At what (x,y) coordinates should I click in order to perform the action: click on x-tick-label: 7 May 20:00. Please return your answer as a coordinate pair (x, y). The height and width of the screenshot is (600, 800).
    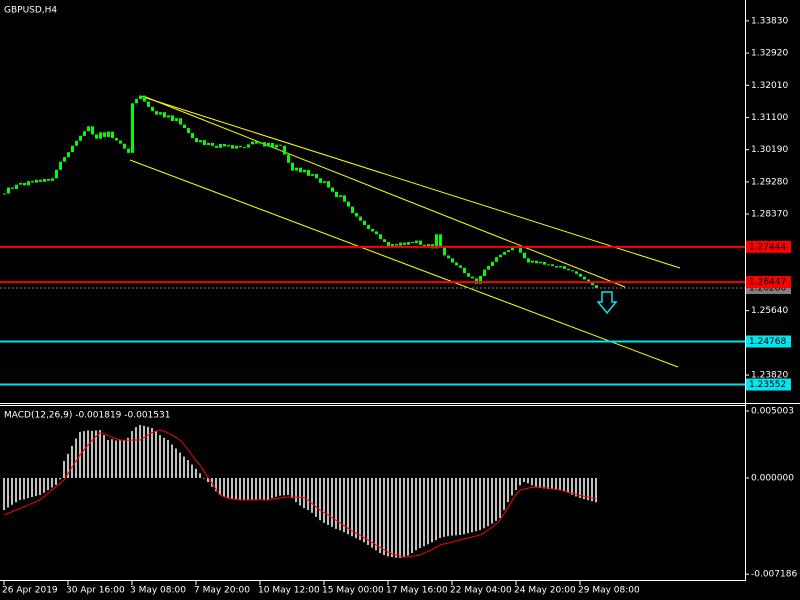
    Looking at the image, I should click on (222, 591).